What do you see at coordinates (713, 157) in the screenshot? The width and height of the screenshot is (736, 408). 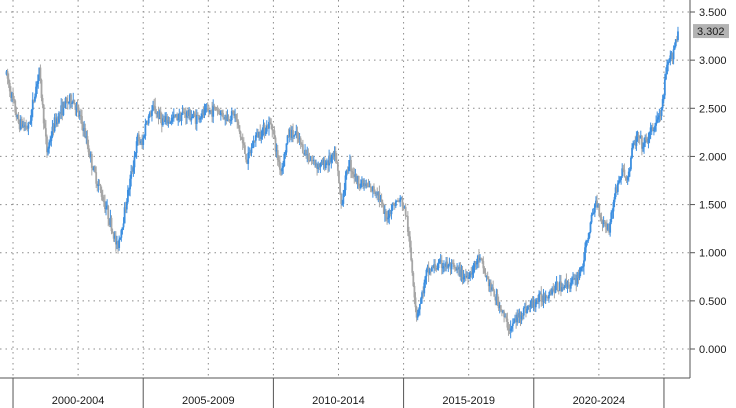 I see `ytick-label: 2.000` at bounding box center [713, 157].